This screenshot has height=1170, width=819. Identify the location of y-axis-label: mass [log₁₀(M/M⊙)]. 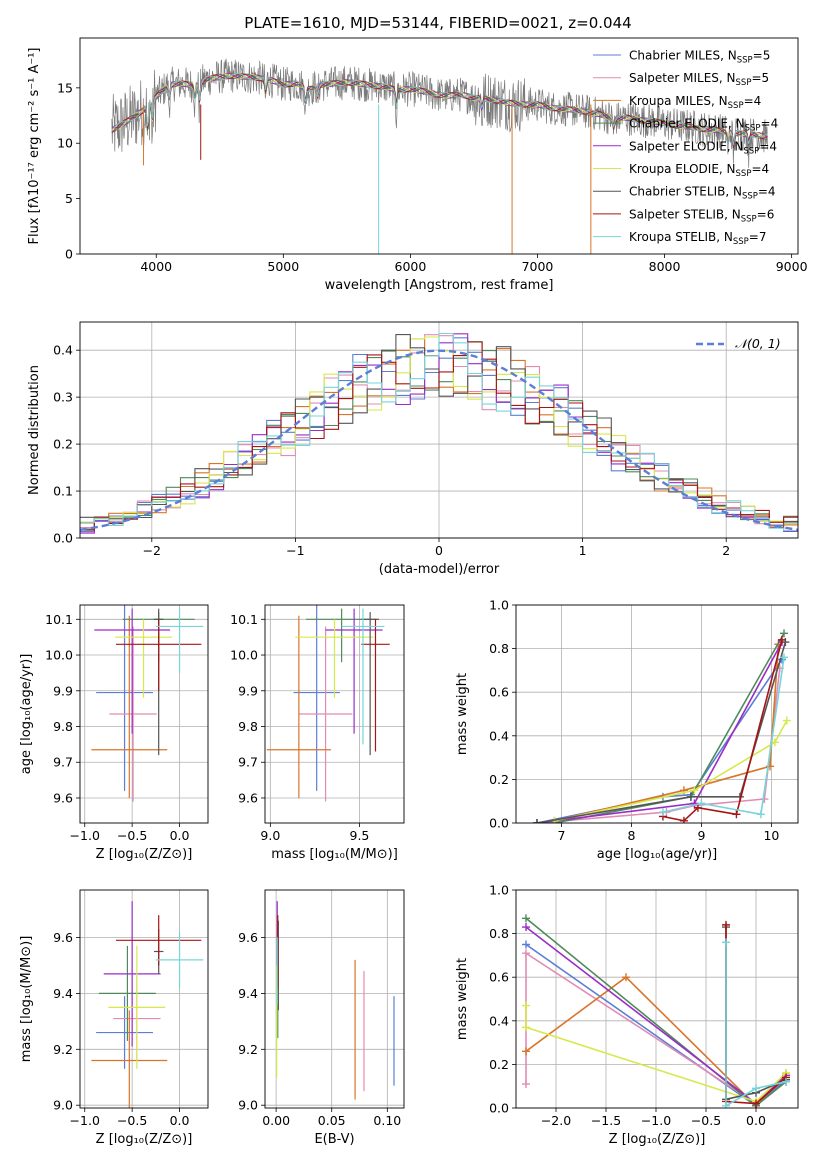
(26, 999).